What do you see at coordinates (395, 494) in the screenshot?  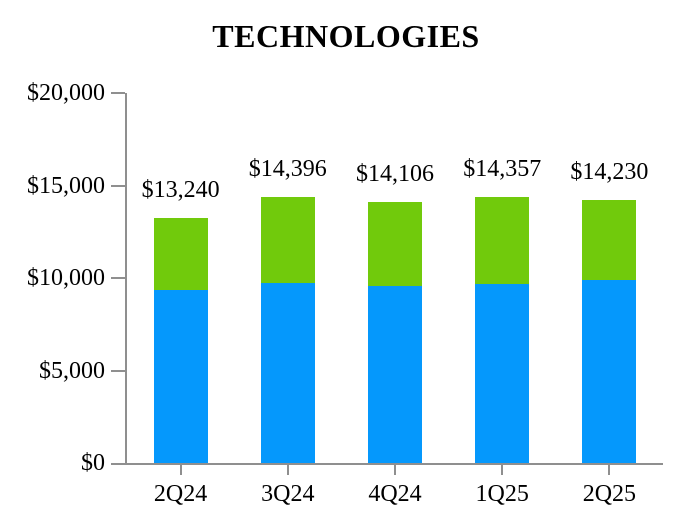 I see `x-axis-category-label-4Q24: 4Q24` at bounding box center [395, 494].